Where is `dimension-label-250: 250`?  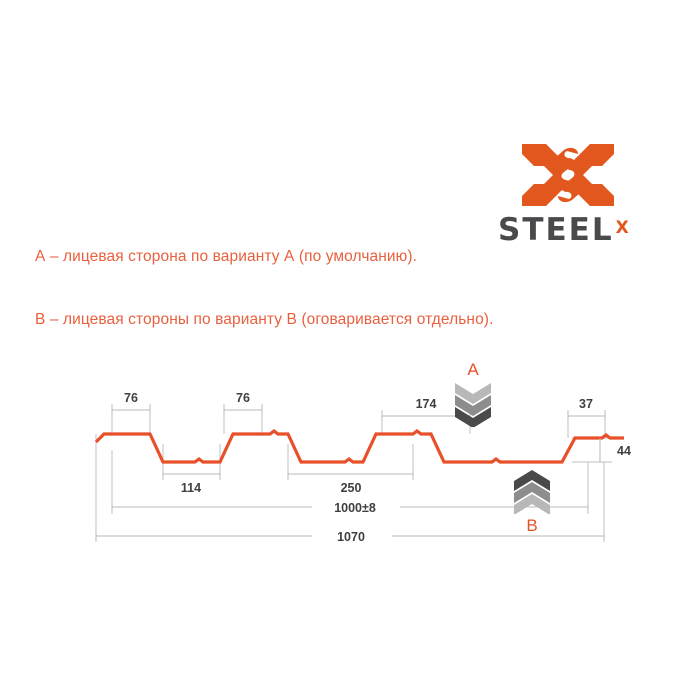 dimension-label-250: 250 is located at coordinates (351, 488).